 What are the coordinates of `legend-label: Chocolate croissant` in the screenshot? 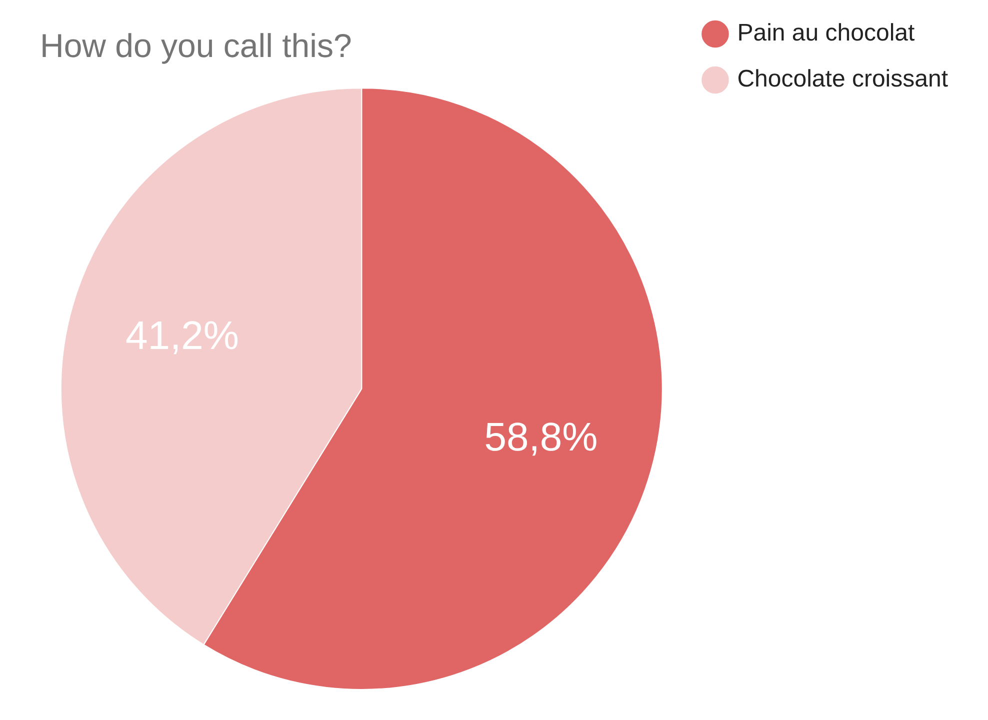 It's located at (842, 79).